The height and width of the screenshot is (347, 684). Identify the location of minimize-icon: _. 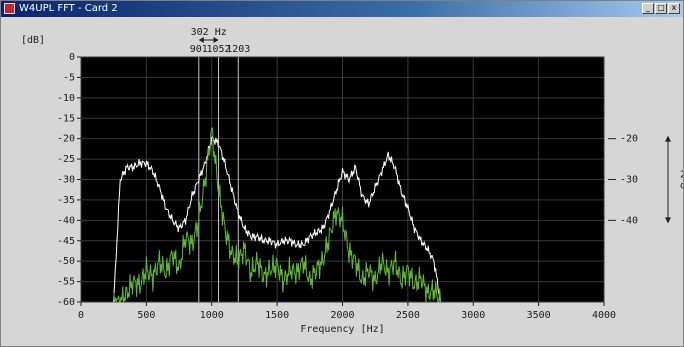
(648, 8).